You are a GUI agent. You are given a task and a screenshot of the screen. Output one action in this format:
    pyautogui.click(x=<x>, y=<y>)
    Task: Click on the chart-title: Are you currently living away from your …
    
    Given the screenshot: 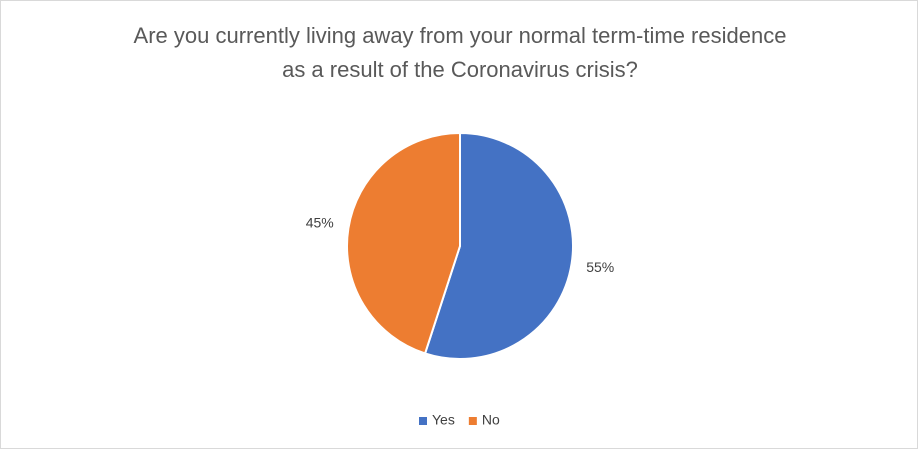 What is the action you would take?
    pyautogui.click(x=460, y=52)
    